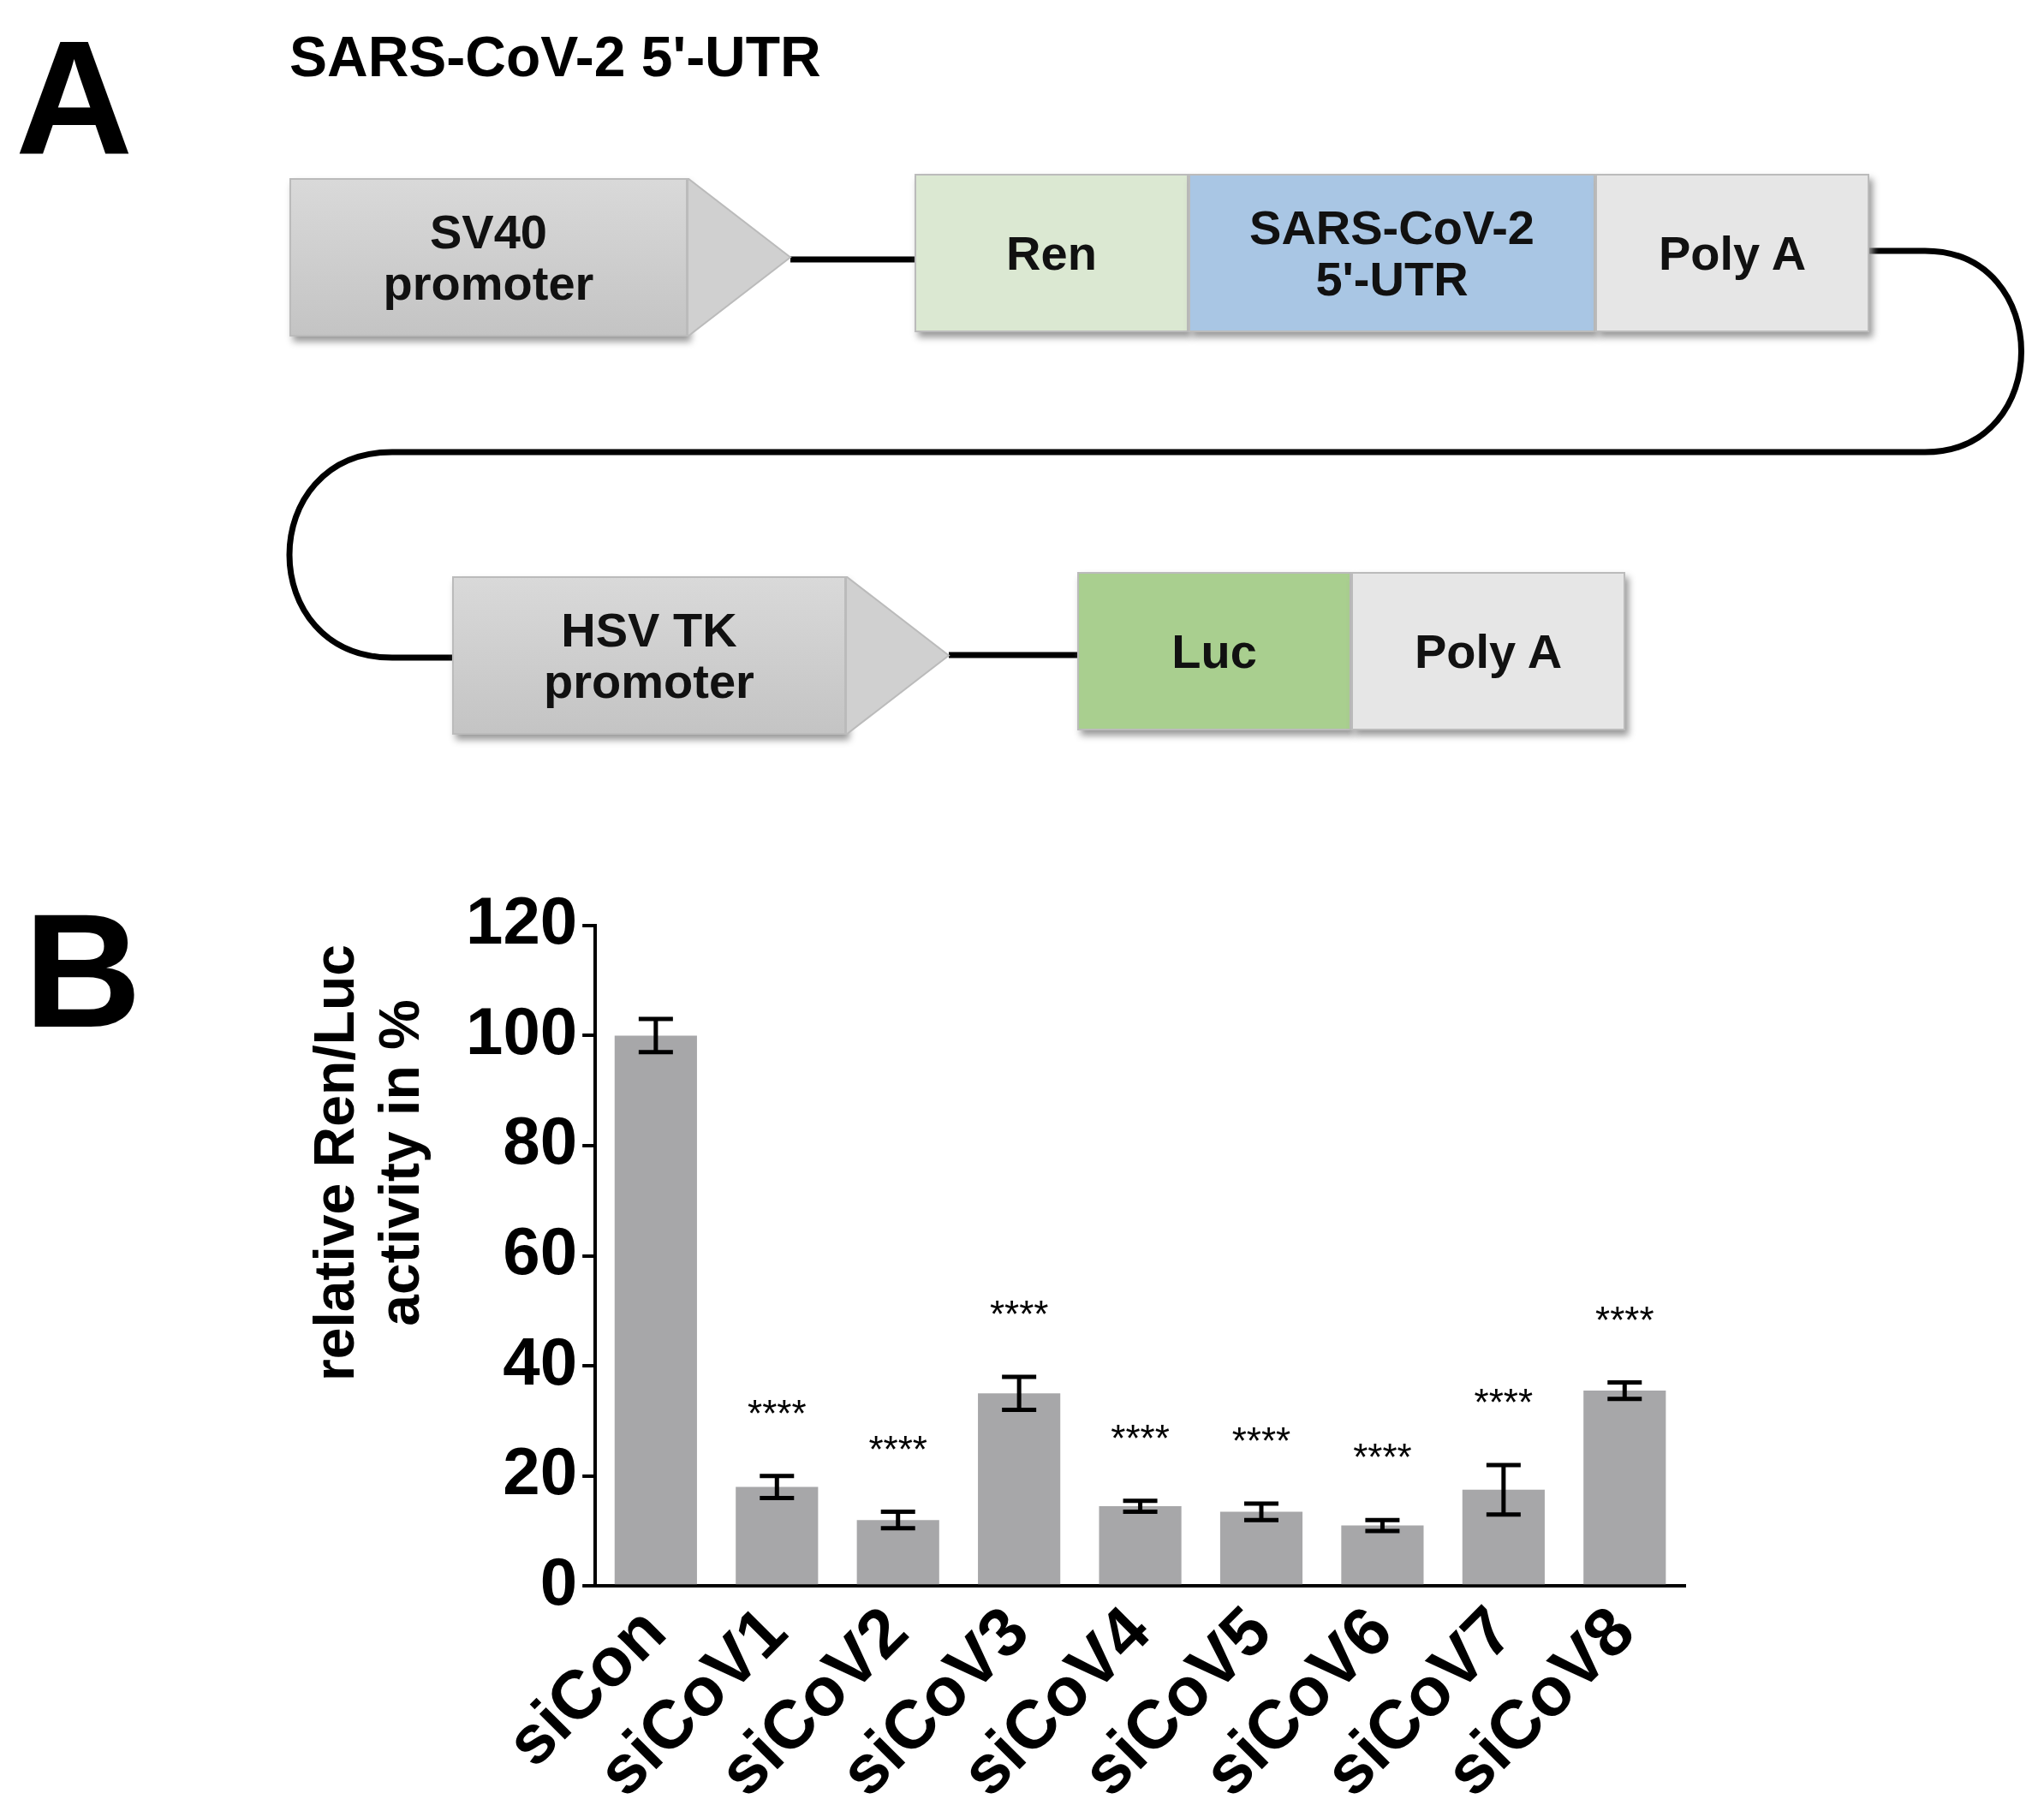 This screenshot has height=1805, width=2044. What do you see at coordinates (488, 257) in the screenshot?
I see `construct-block: SV40 promoter` at bounding box center [488, 257].